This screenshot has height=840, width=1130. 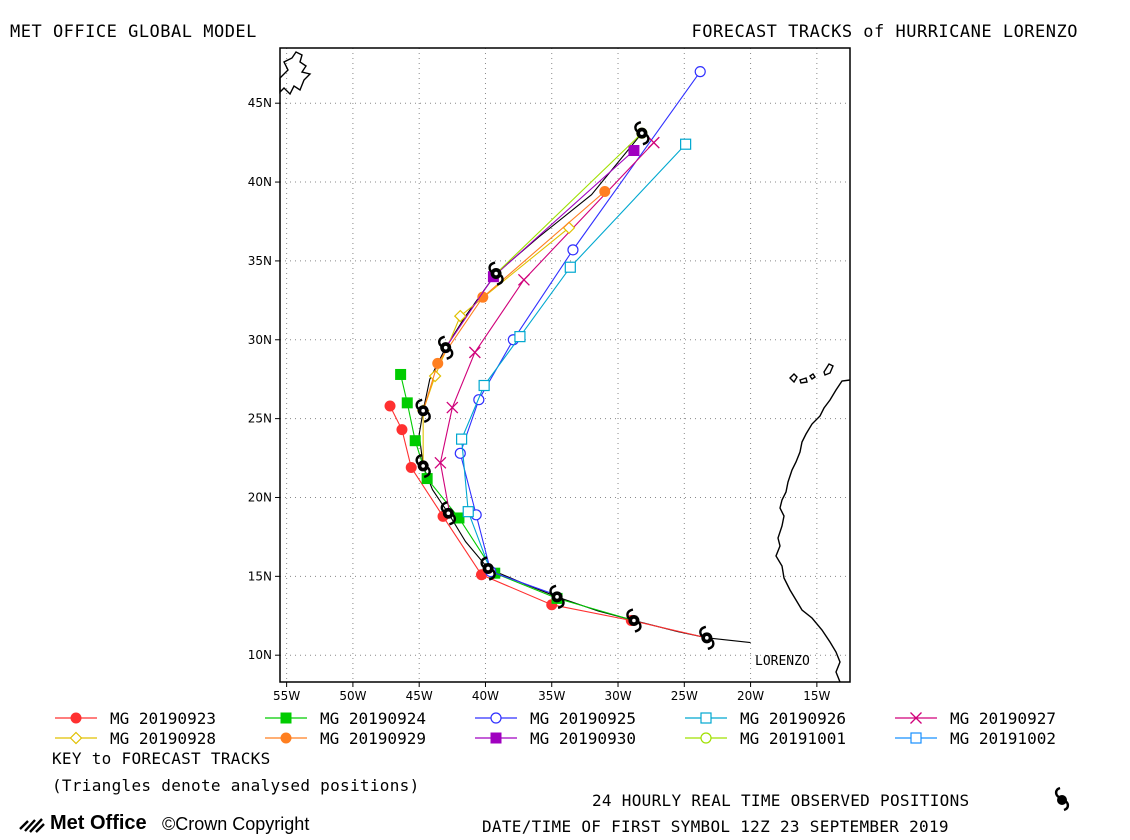 I want to click on crown-copyright: ©Crown Copyright, so click(x=235, y=824).